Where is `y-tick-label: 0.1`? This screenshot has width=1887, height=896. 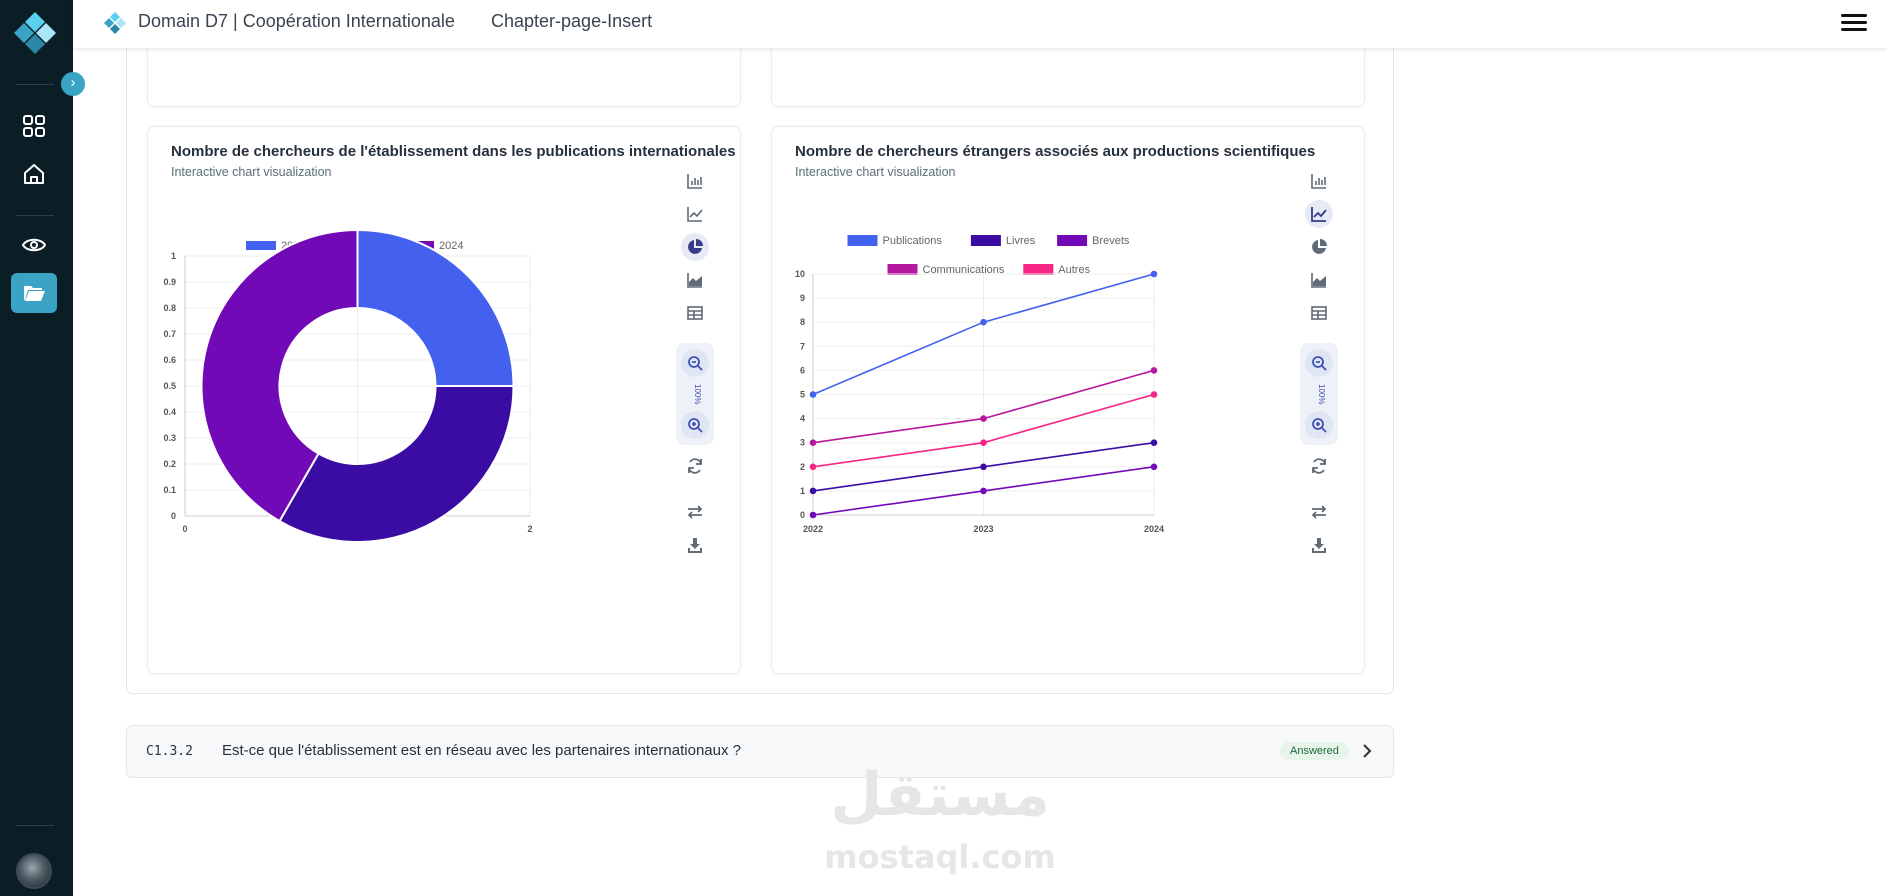
y-tick-label: 0.1 is located at coordinates (169, 490).